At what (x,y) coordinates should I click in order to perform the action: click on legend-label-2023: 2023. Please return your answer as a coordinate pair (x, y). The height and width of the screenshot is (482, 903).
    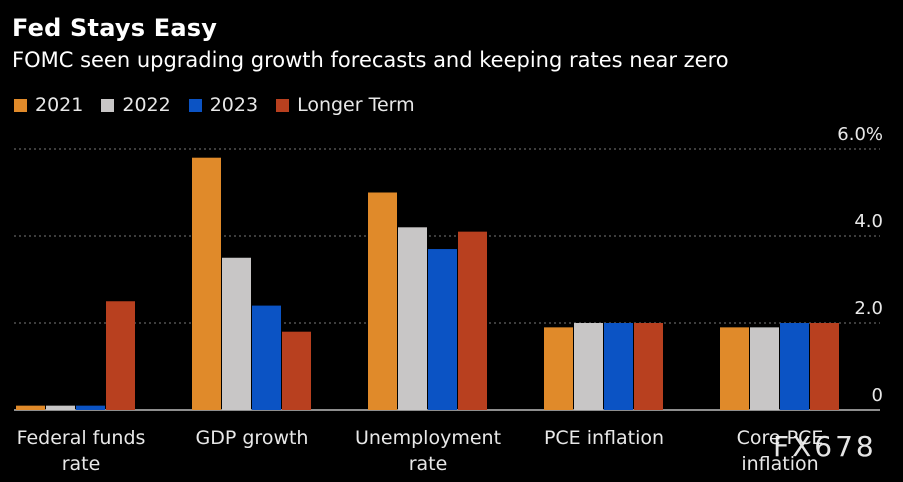
    Looking at the image, I should click on (234, 105).